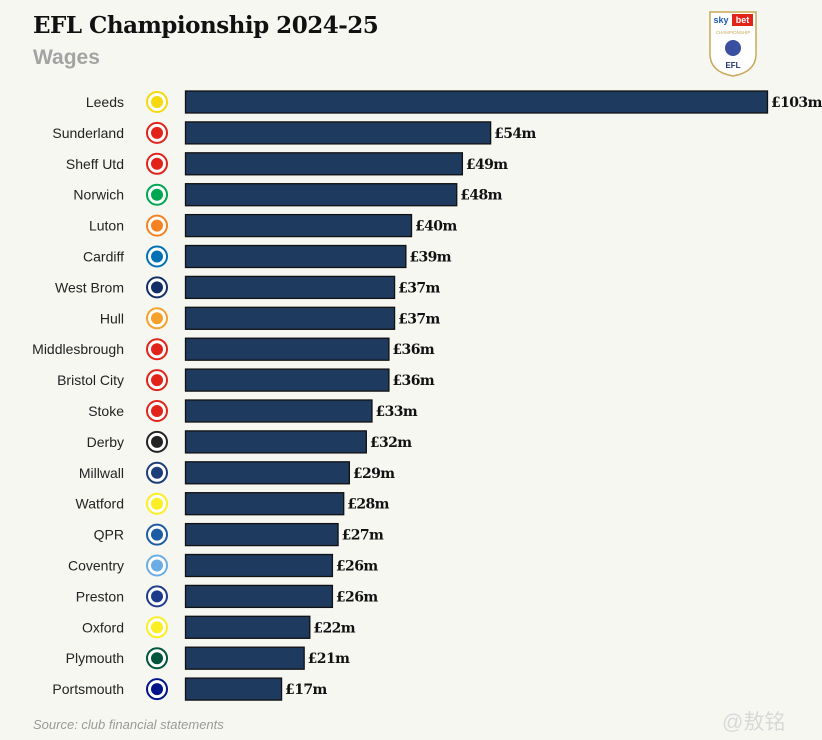  I want to click on category-label: Bristol City, so click(90, 380).